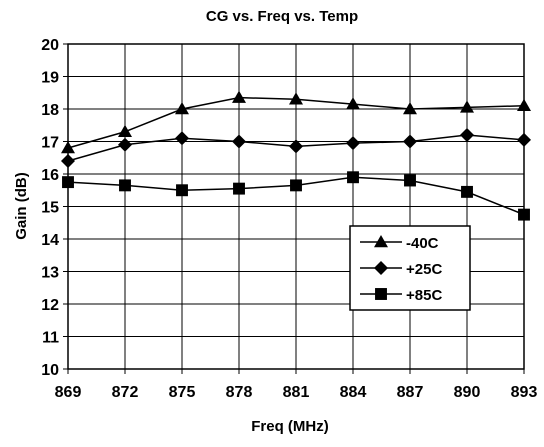  What do you see at coordinates (182, 392) in the screenshot?
I see `x-tick-label: 875` at bounding box center [182, 392].